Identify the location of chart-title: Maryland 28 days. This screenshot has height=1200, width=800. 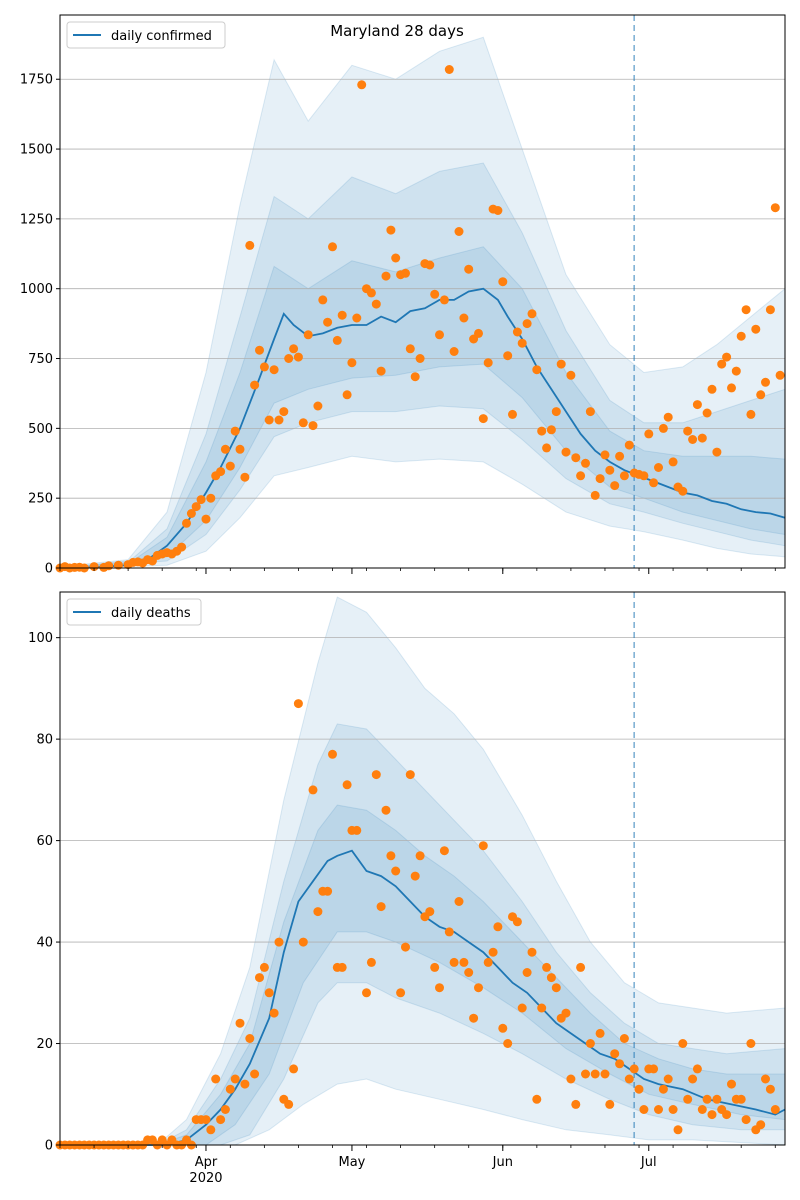
(397, 31).